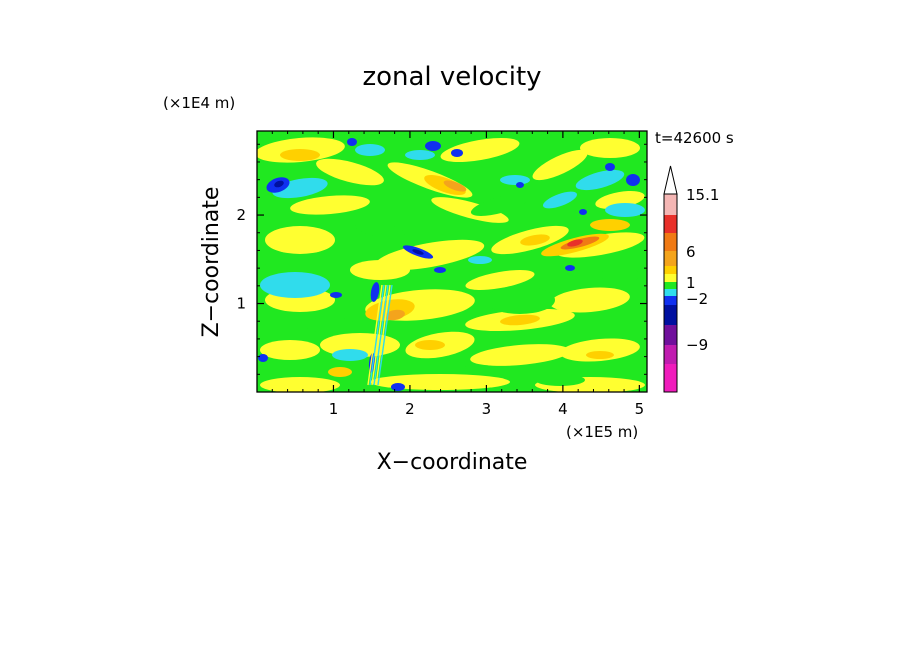 The height and width of the screenshot is (654, 904). I want to click on y-multiplier: (×1E4 m), so click(199, 103).